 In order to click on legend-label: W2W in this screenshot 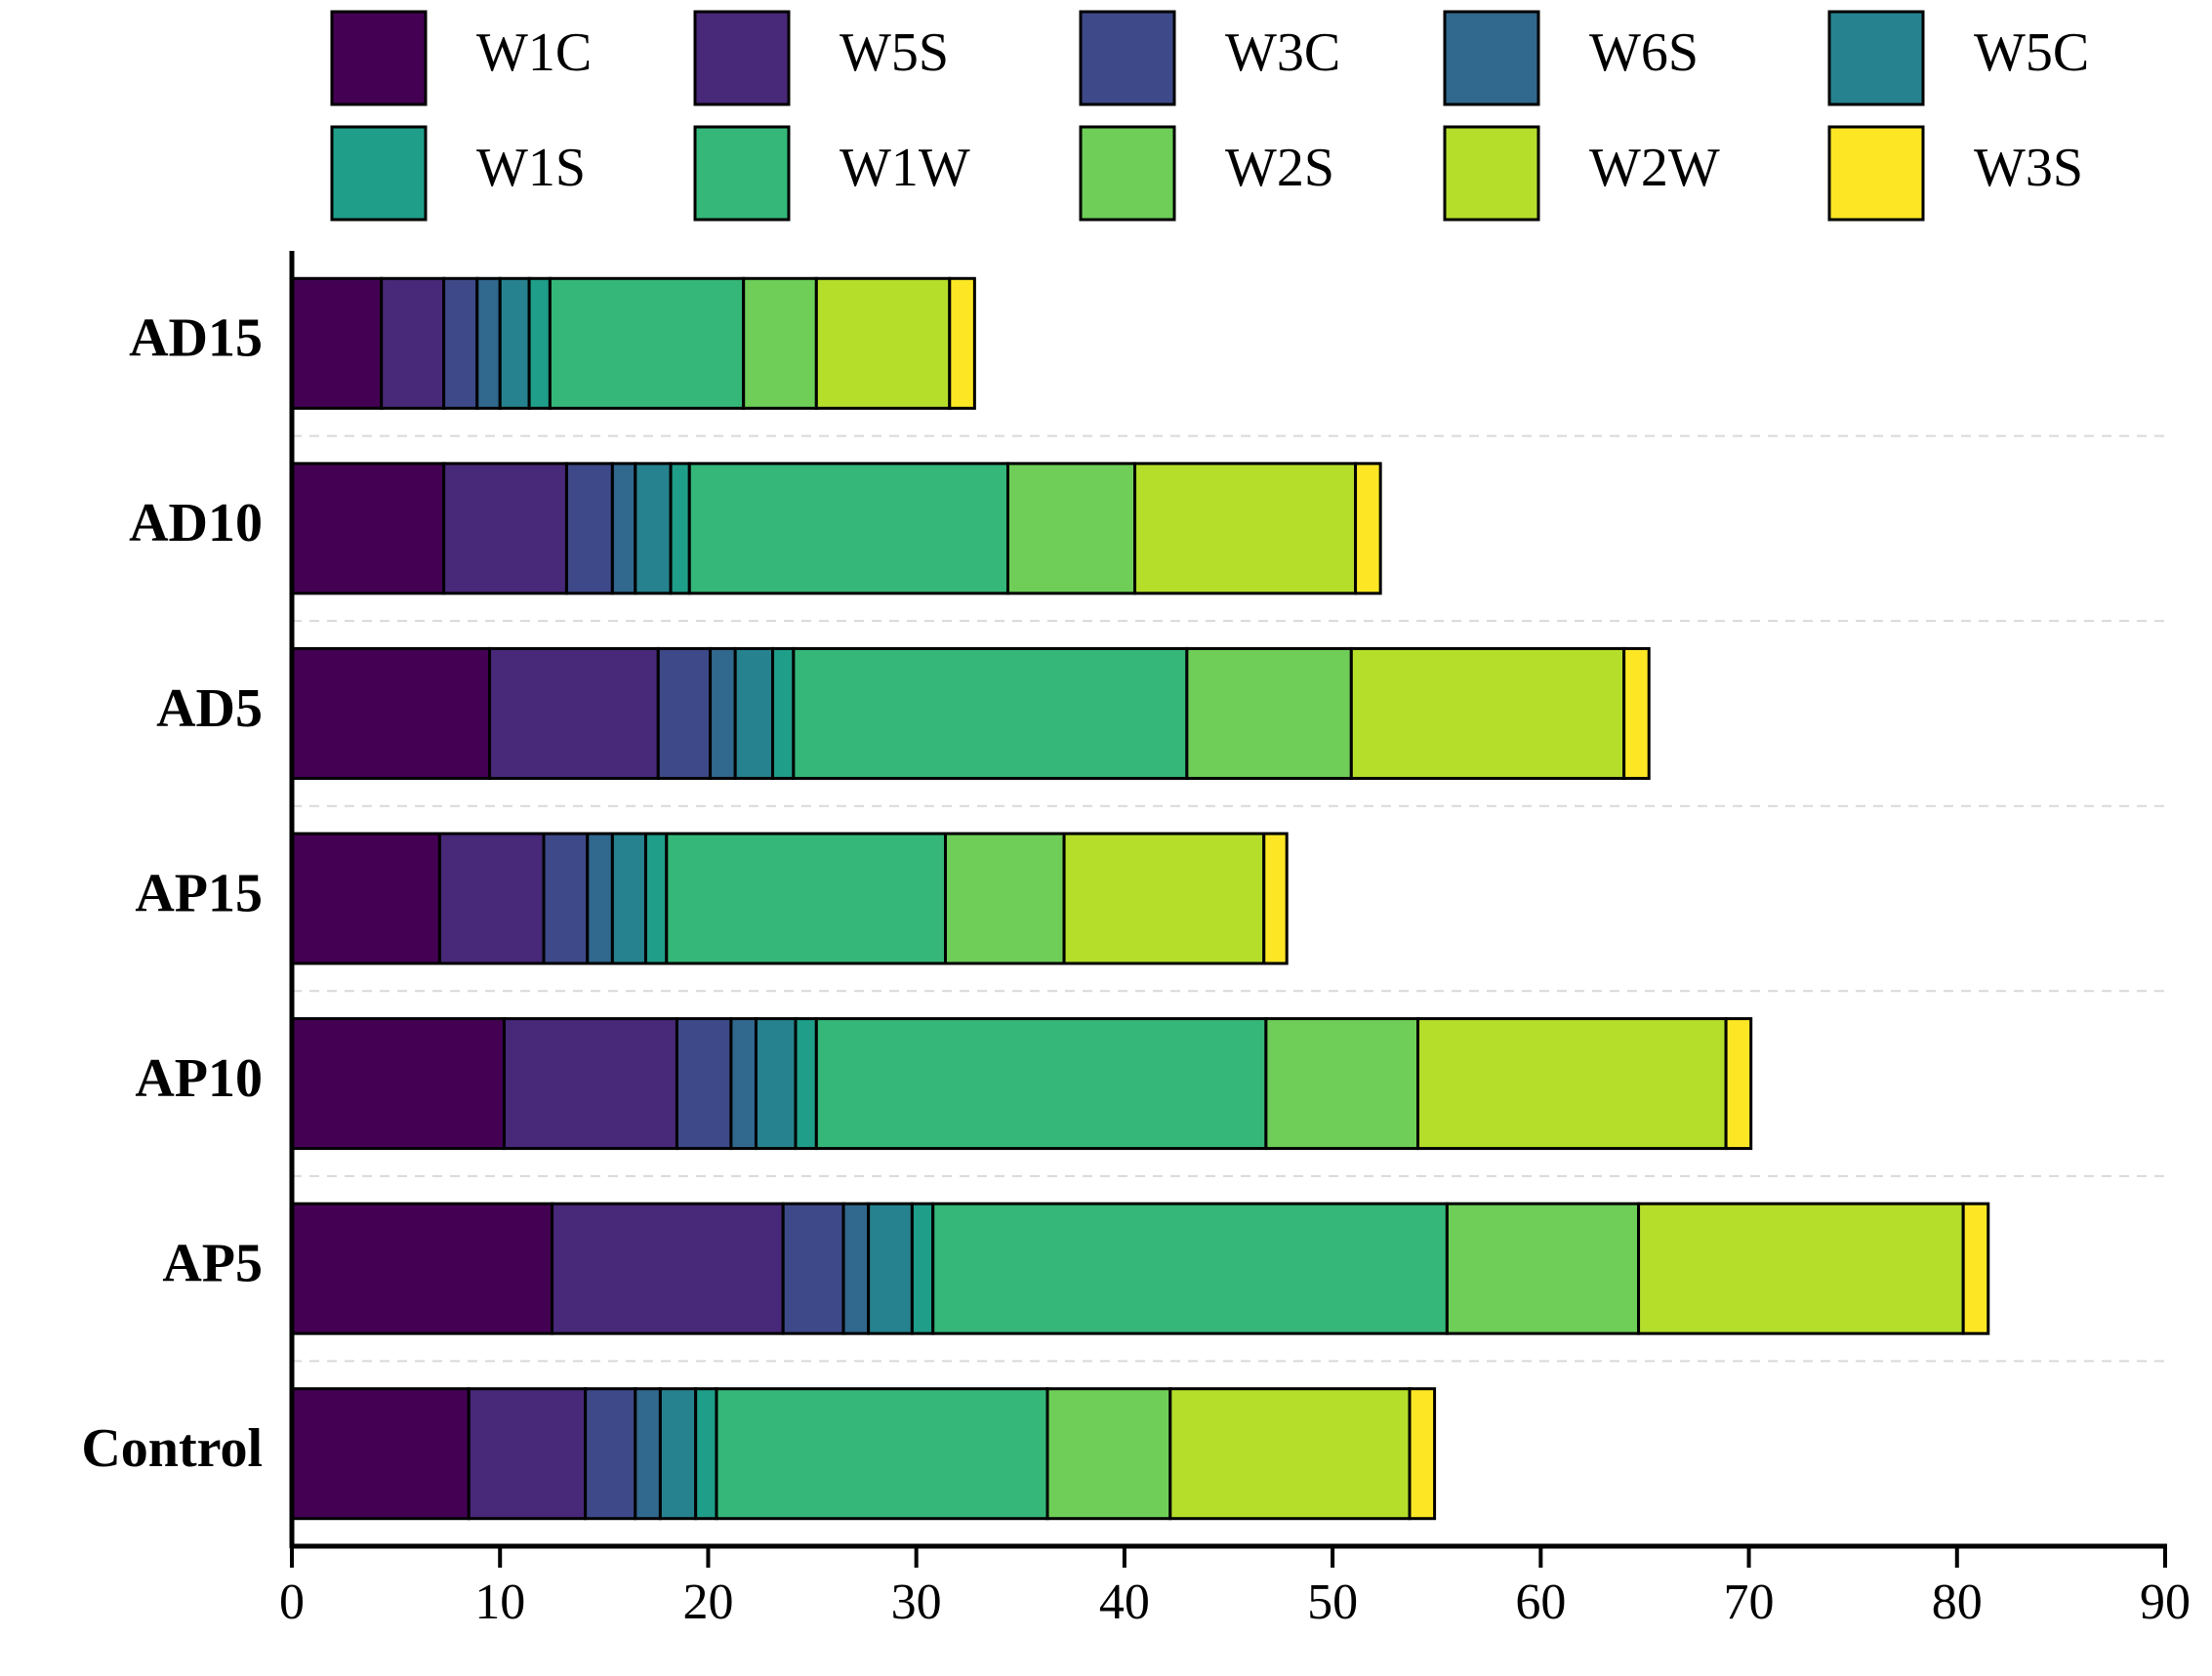, I will do `click(1654, 168)`.